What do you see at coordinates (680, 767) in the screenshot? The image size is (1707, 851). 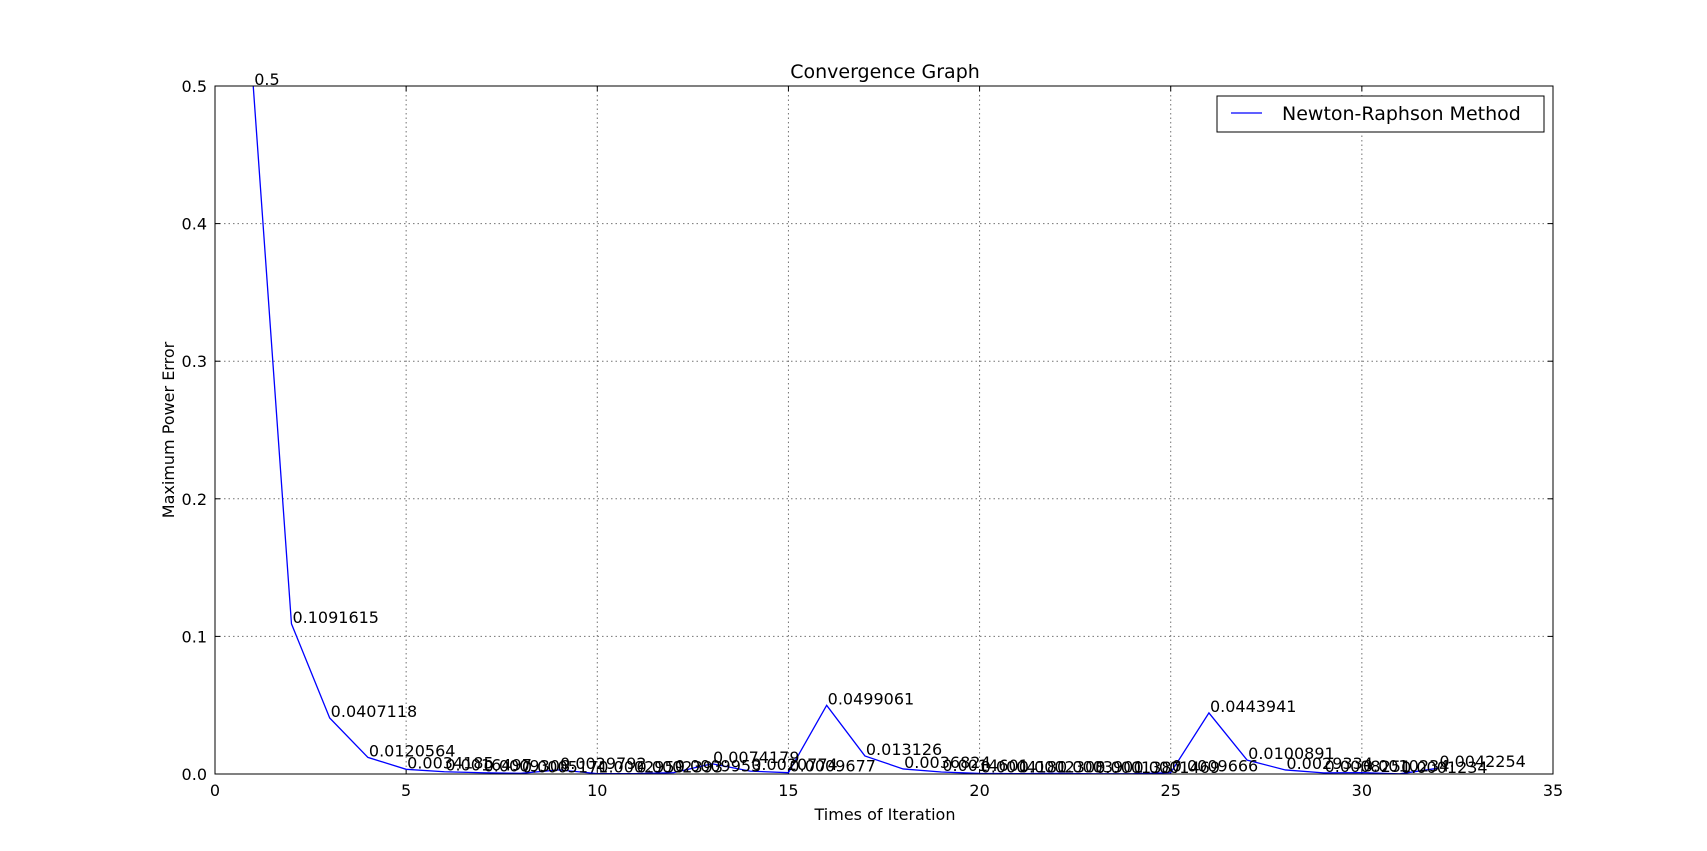 I see `data-label: 0.0002393` at bounding box center [680, 767].